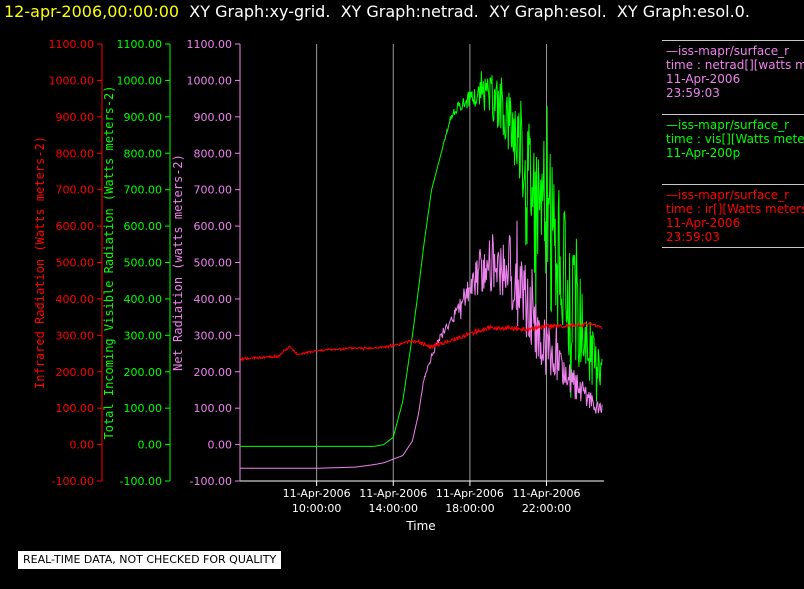 This screenshot has width=804, height=589. What do you see at coordinates (140, 80) in the screenshot?
I see `y-tick-label-vis-11: 1000.00` at bounding box center [140, 80].